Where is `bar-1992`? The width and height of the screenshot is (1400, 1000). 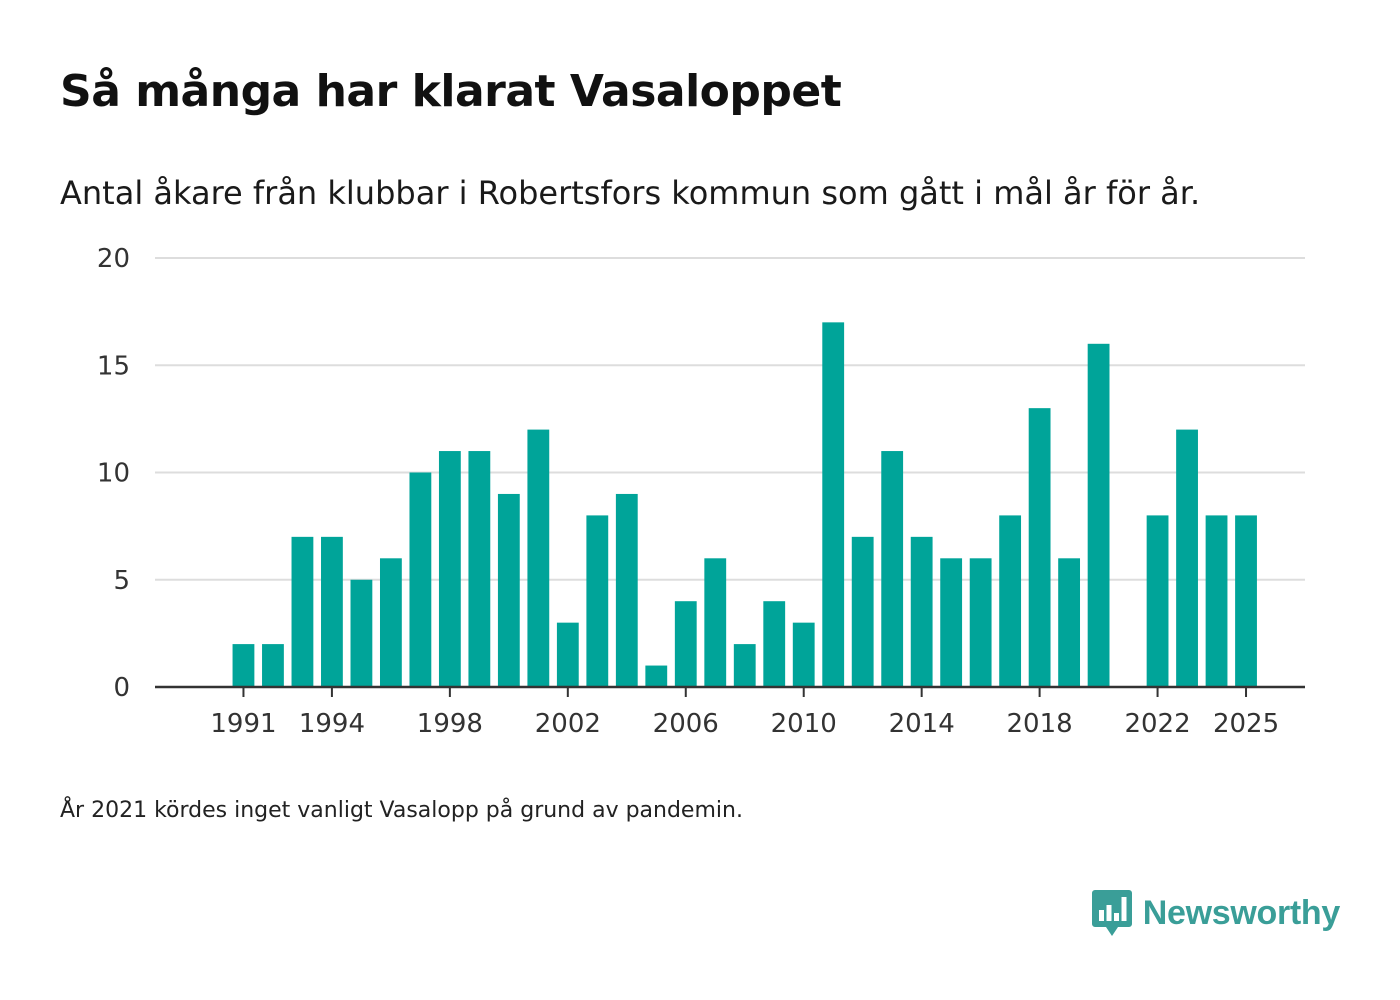 bar-1992 is located at coordinates (273, 665).